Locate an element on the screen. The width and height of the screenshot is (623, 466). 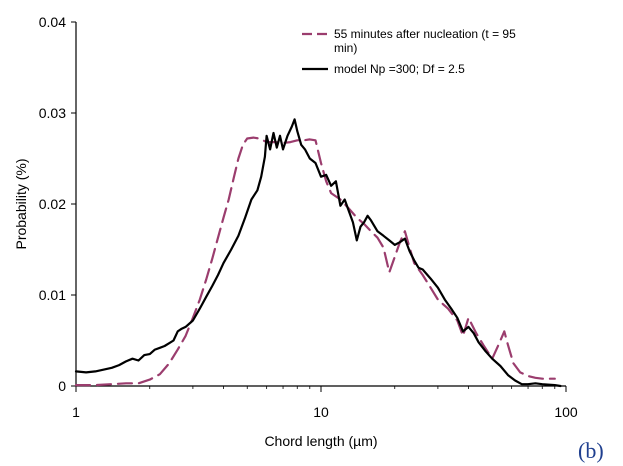
legend-label-2: model Np =300; Df = 2.5 is located at coordinates (399, 69).